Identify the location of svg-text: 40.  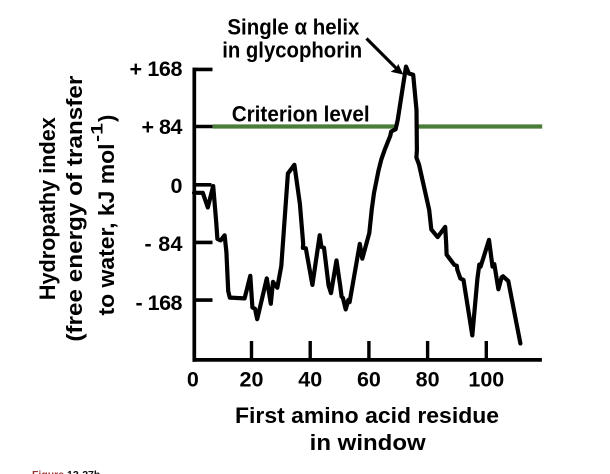
(310, 379).